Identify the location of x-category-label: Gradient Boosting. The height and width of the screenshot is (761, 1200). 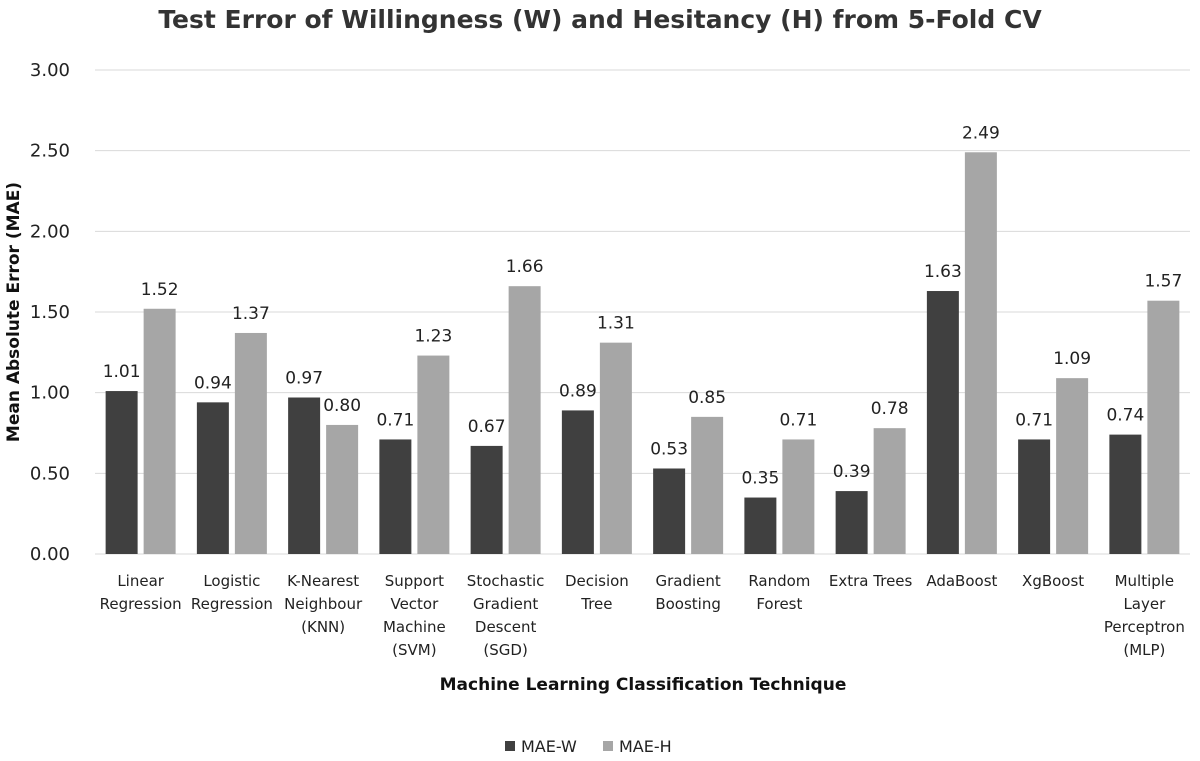
(688, 592).